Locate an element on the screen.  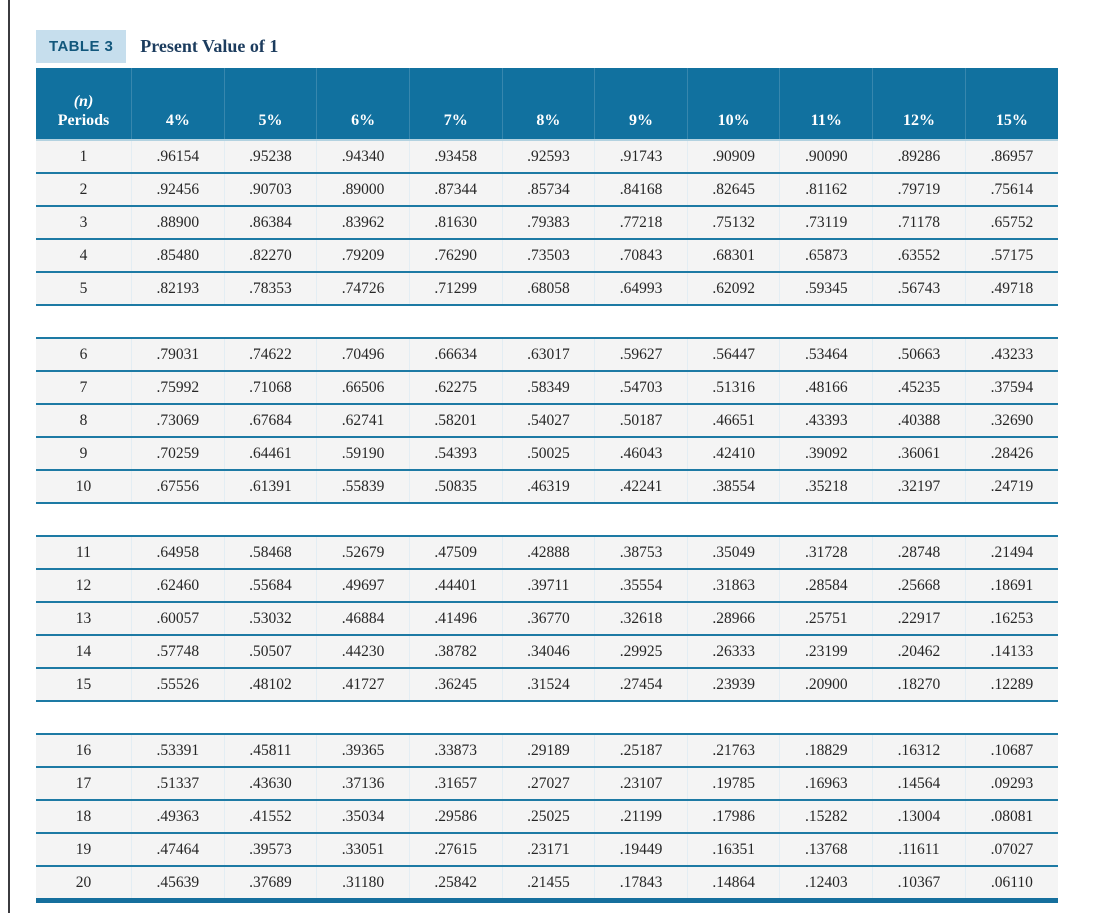
value-cell: .50835 is located at coordinates (456, 487).